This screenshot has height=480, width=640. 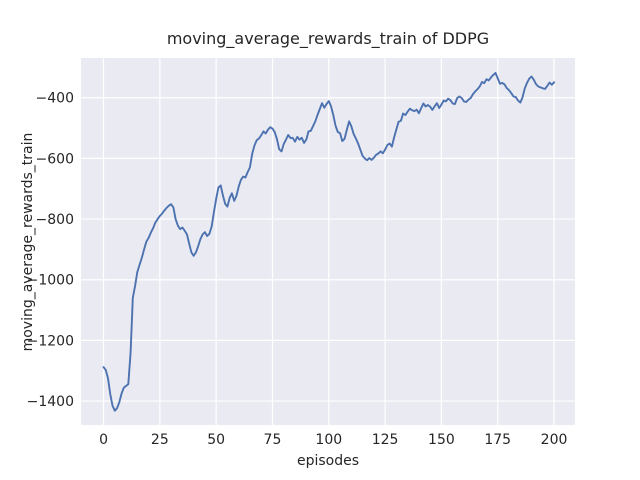 What do you see at coordinates (328, 440) in the screenshot?
I see `x-tick-label: 100` at bounding box center [328, 440].